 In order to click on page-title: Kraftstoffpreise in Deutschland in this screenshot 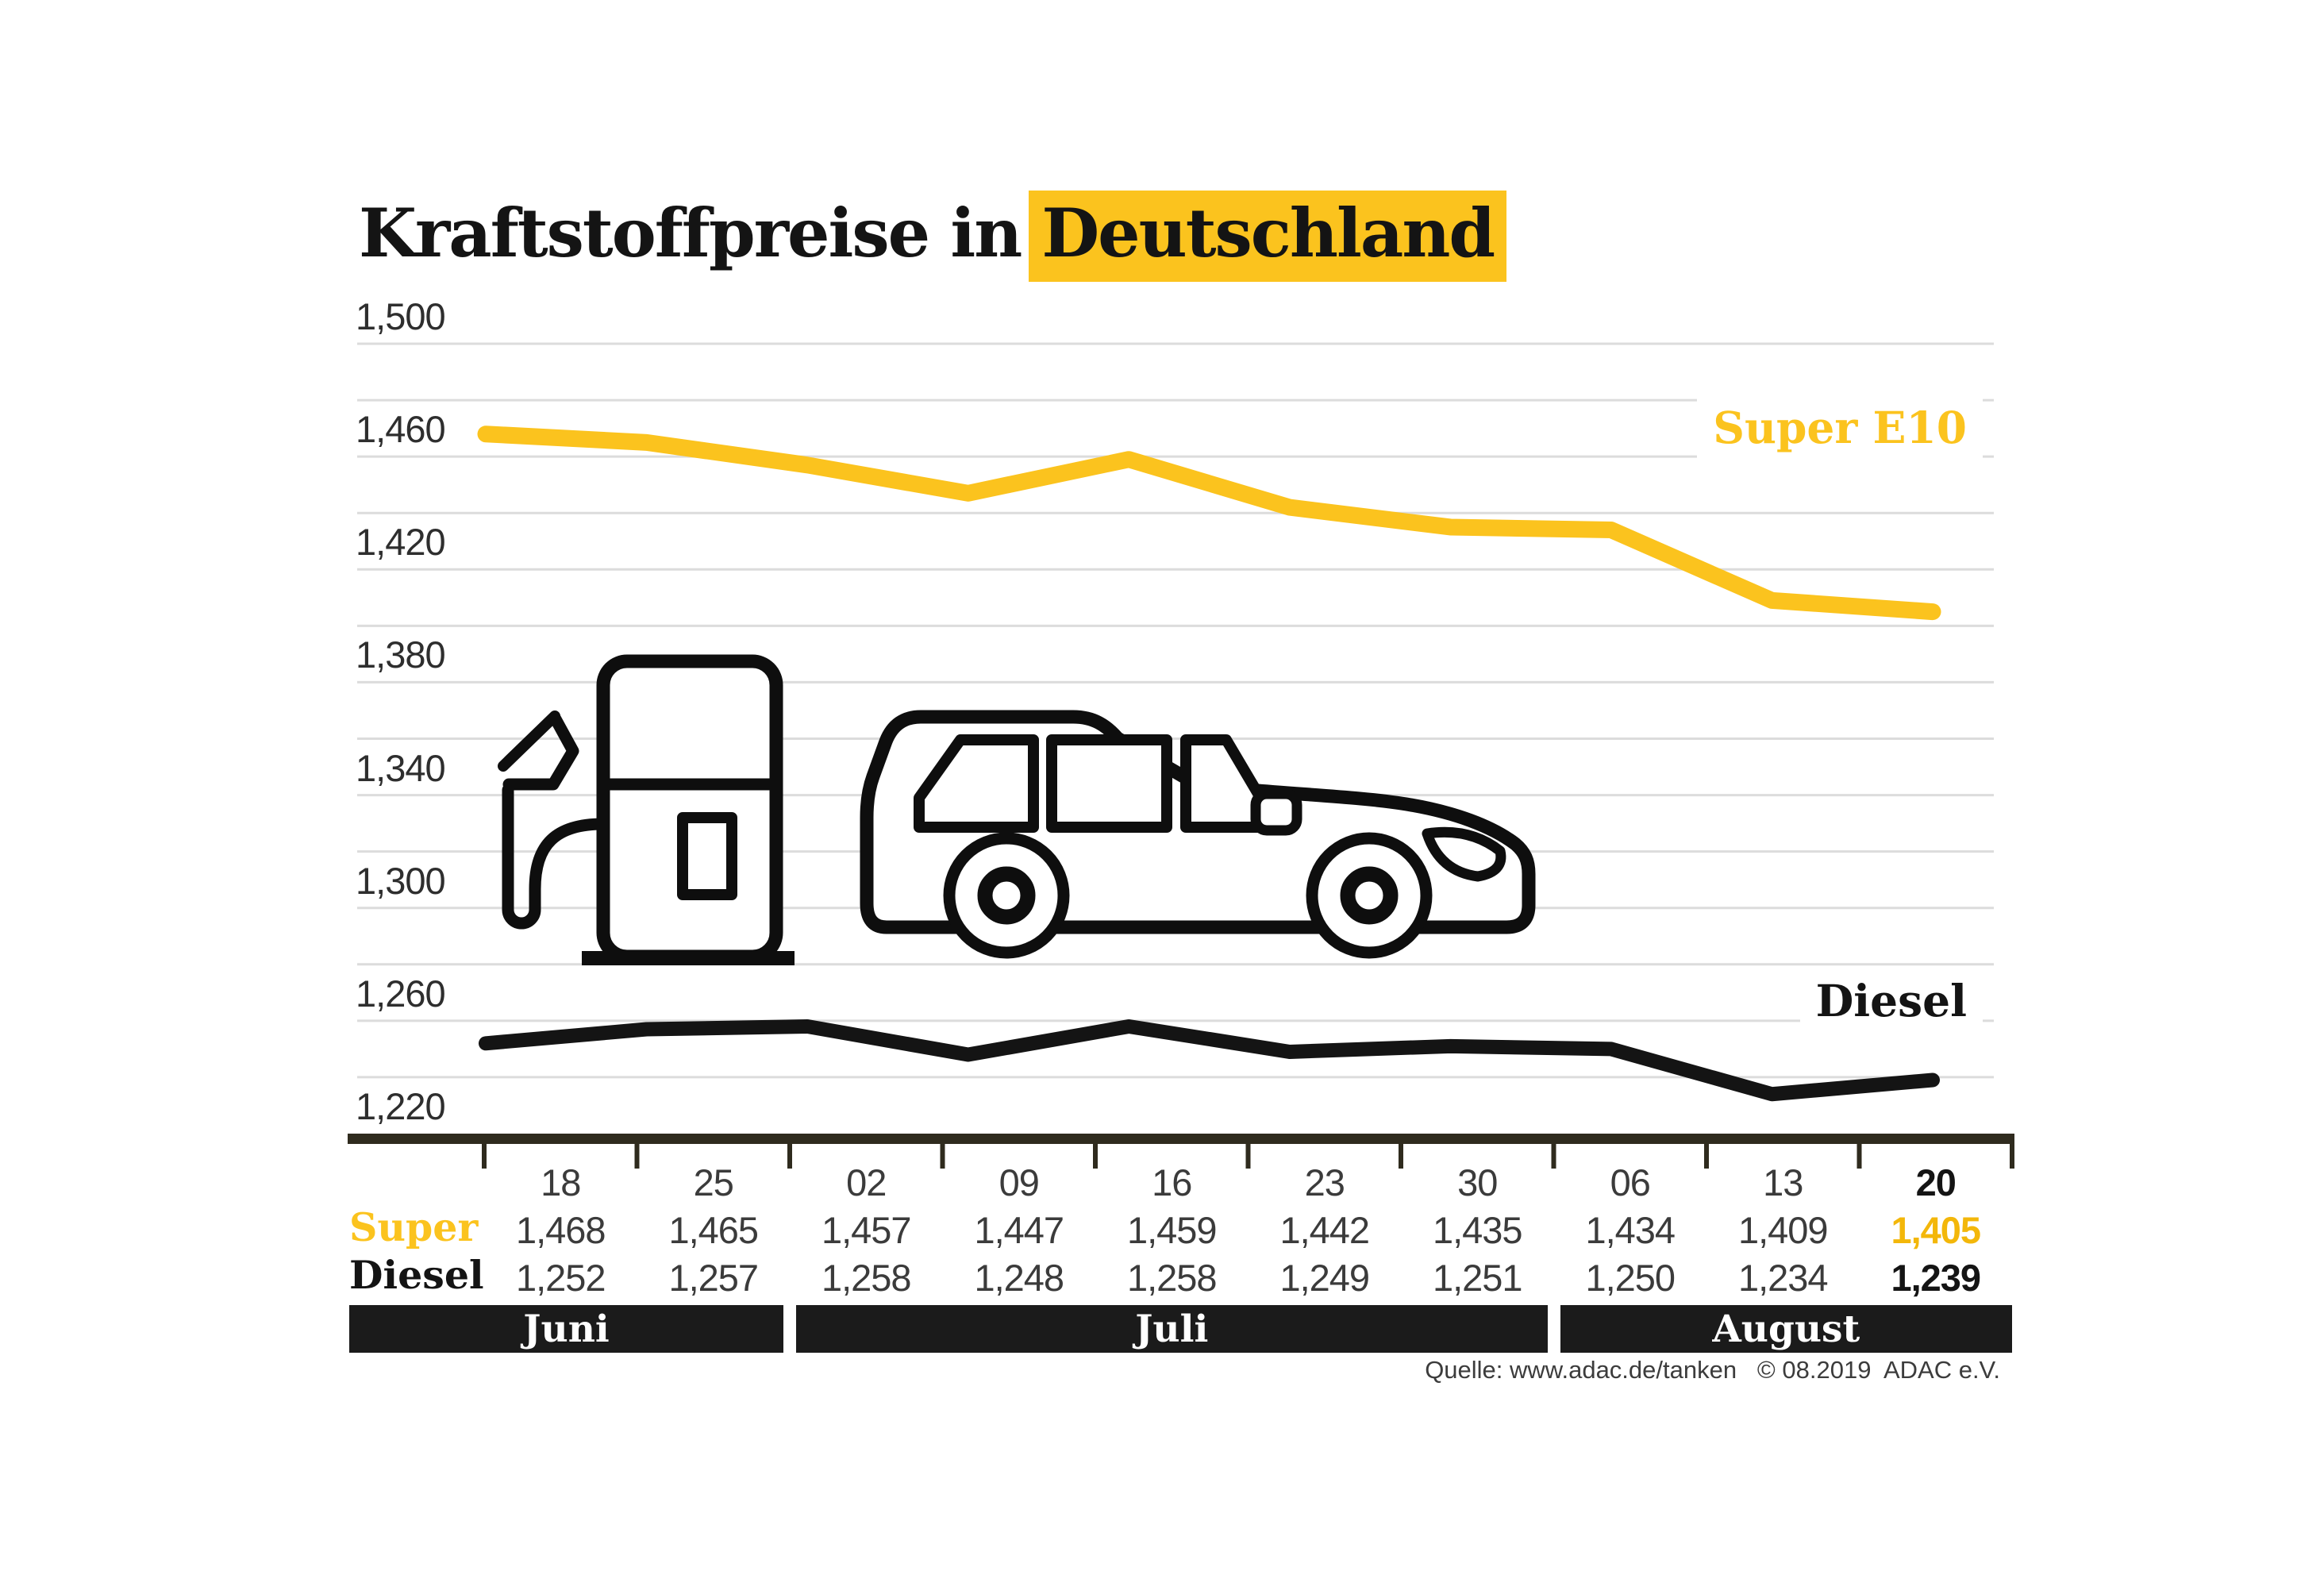, I will do `click(933, 236)`.